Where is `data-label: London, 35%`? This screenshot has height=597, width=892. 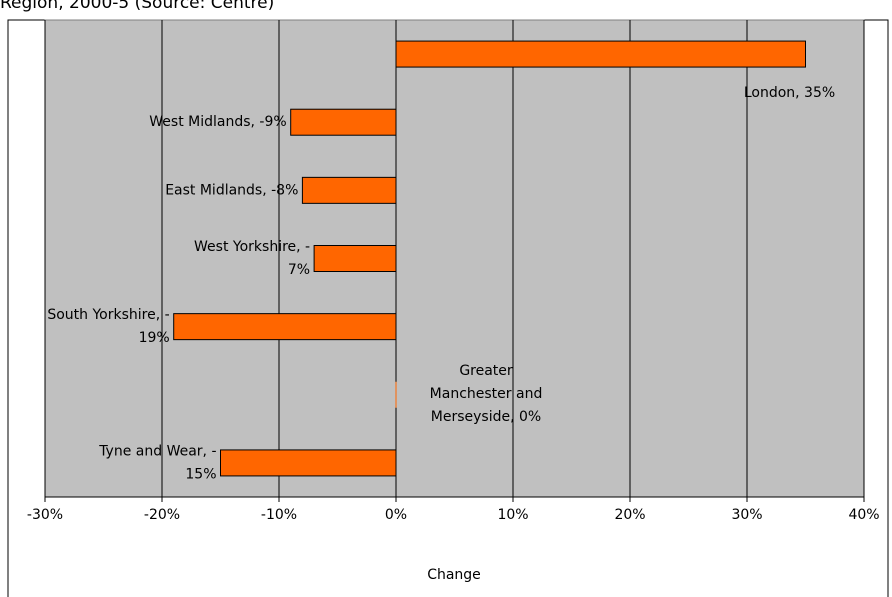 data-label: London, 35% is located at coordinates (789, 93).